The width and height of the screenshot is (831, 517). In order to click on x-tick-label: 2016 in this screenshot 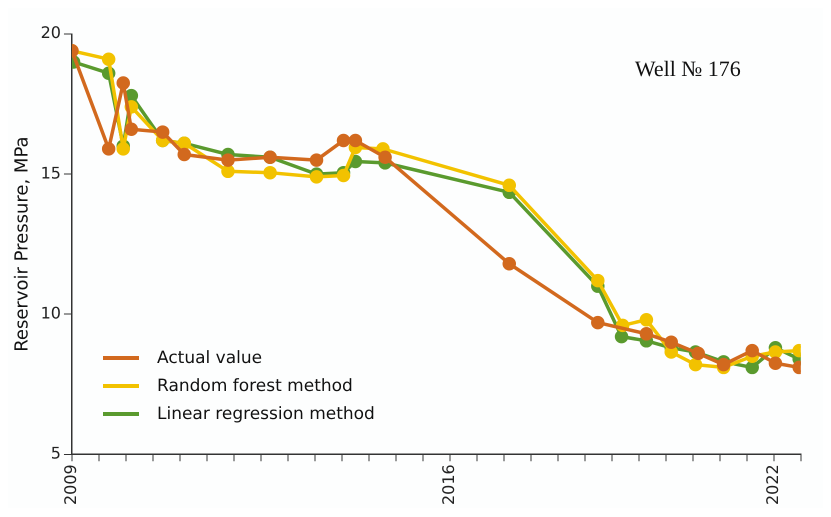, I will do `click(448, 484)`.